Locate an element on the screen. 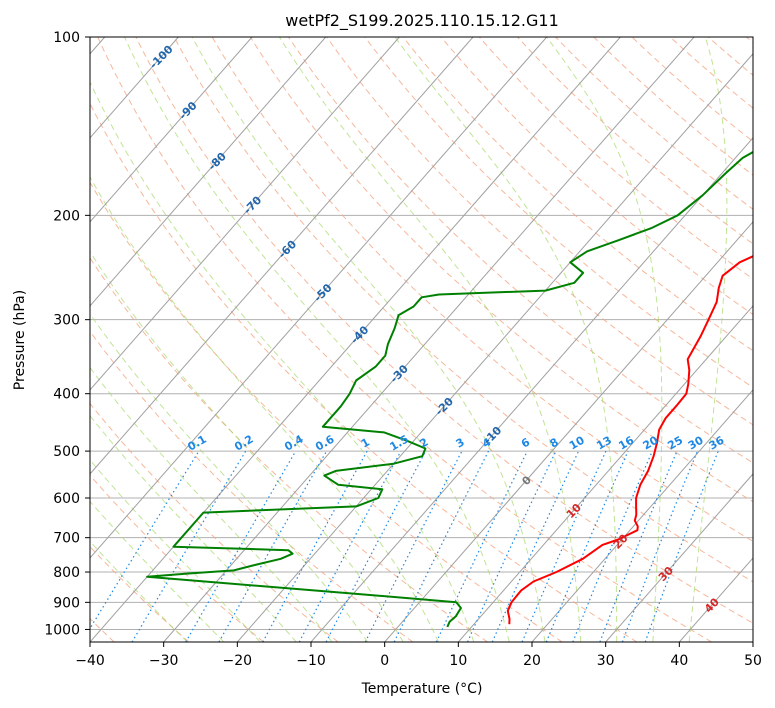 The height and width of the screenshot is (708, 775). y-tick-label: 1000 is located at coordinates (62, 630).